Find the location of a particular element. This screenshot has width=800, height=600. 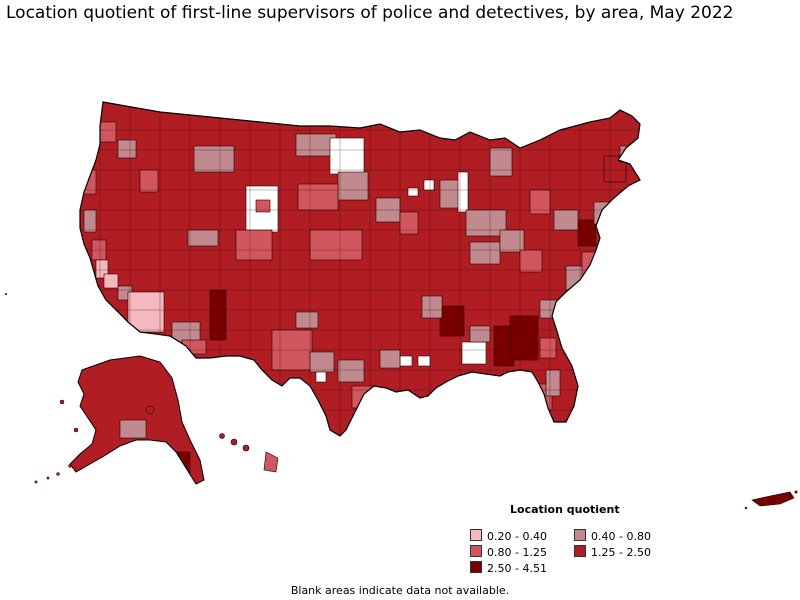

legend-label: 0.20 - 0.40 is located at coordinates (517, 536).